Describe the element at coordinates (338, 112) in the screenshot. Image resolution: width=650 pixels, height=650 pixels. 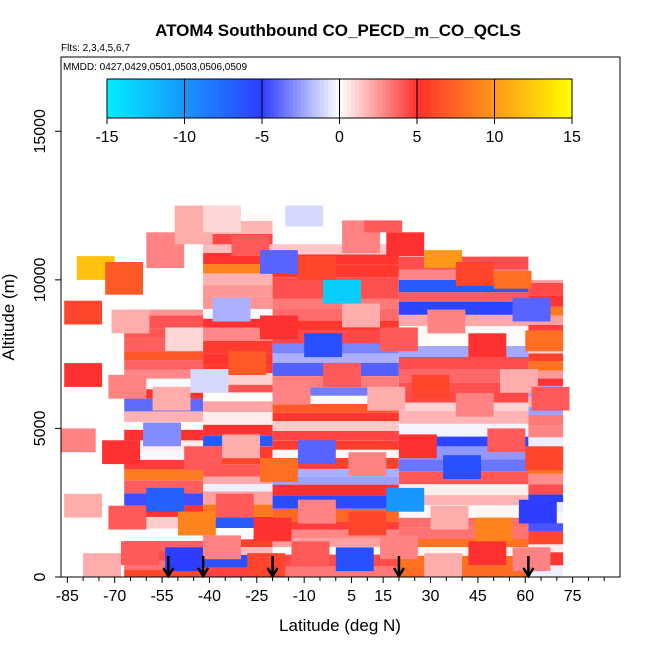
I see `colorbar: -15 -10 -5 0 5 10 15` at that location.